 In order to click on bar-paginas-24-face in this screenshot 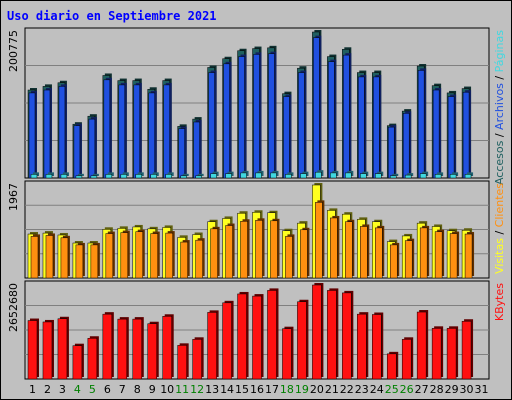, I will do `click(378, 176)`.